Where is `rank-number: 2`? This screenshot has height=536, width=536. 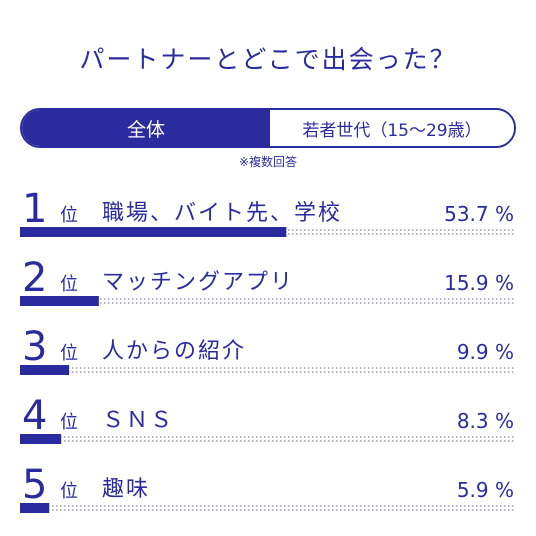 rank-number: 2 is located at coordinates (34, 278).